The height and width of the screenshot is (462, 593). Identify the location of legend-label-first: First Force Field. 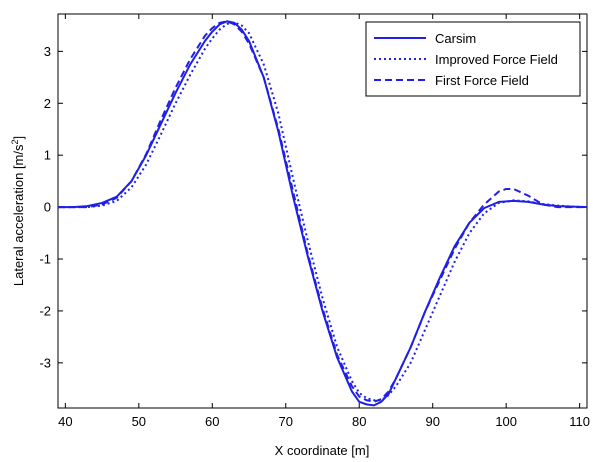
(482, 80).